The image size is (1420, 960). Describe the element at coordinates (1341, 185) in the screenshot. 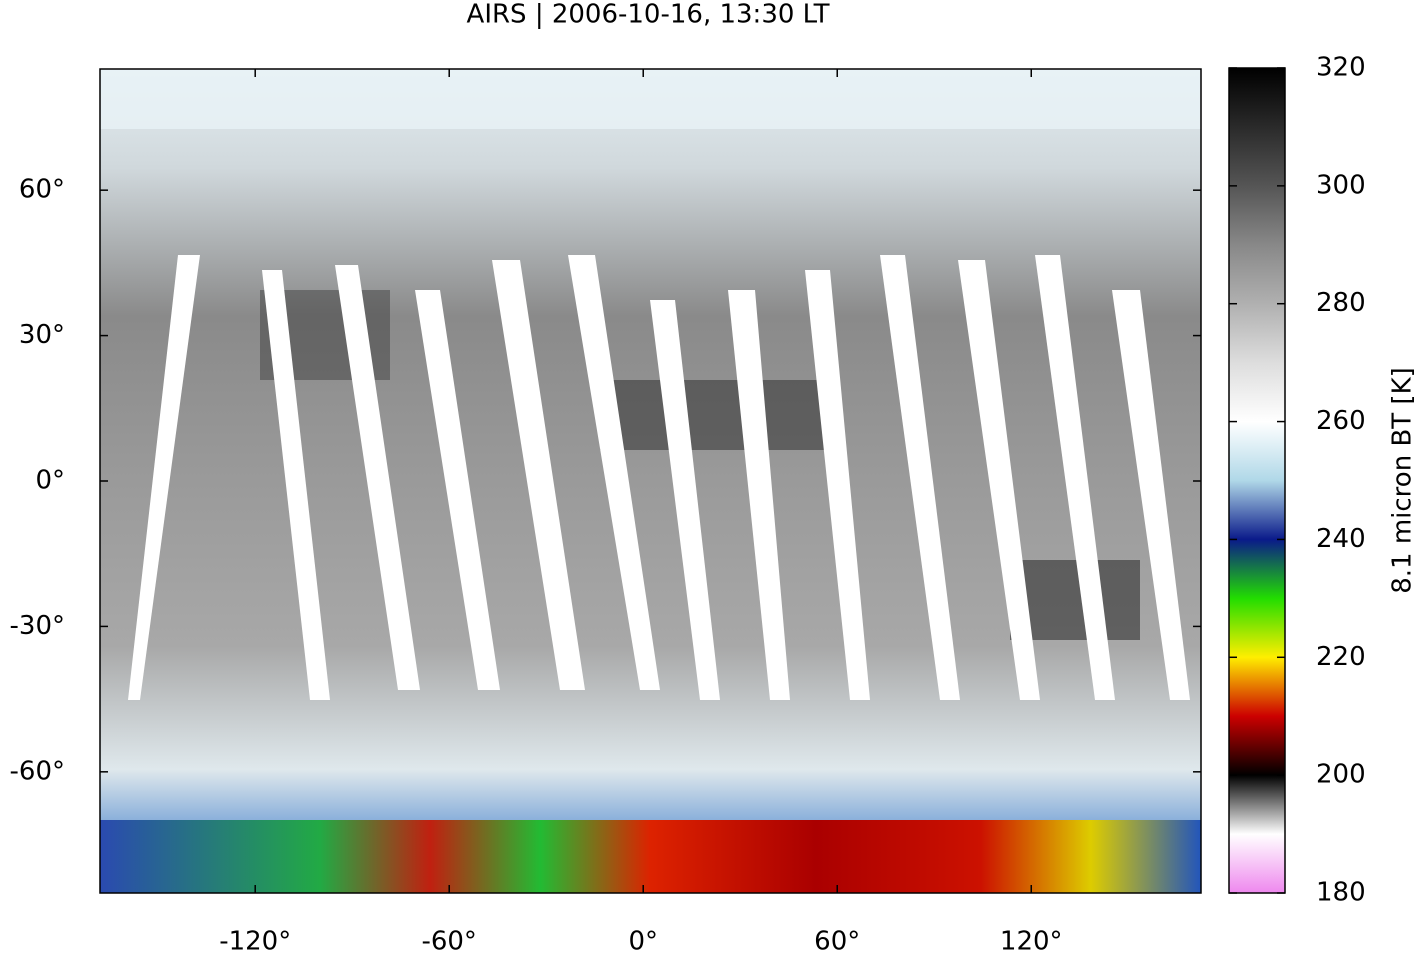

I see `colorbar-tick-label: 300` at that location.